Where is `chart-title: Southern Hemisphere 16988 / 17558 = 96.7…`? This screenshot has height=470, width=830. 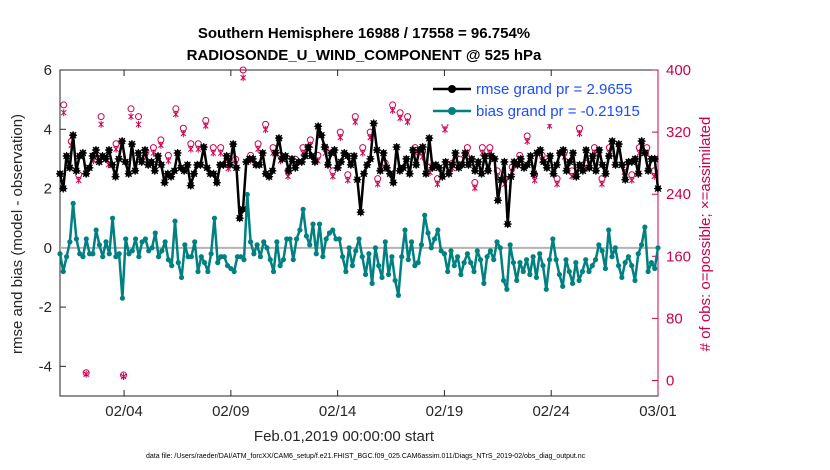
chart-title: Southern Hemisphere 16988 / 17558 = 96.7… is located at coordinates (364, 33).